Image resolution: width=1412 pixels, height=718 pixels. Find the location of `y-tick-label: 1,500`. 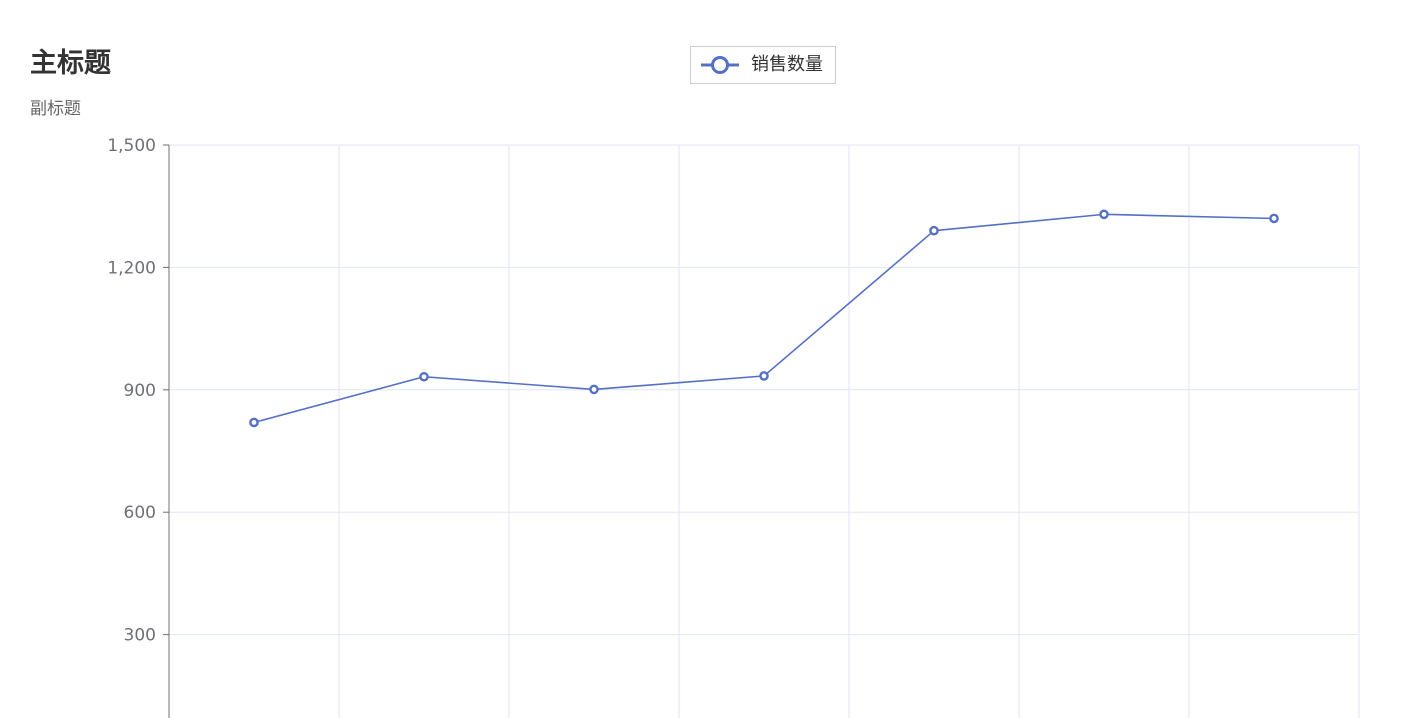

y-tick-label: 1,500 is located at coordinates (131, 146).